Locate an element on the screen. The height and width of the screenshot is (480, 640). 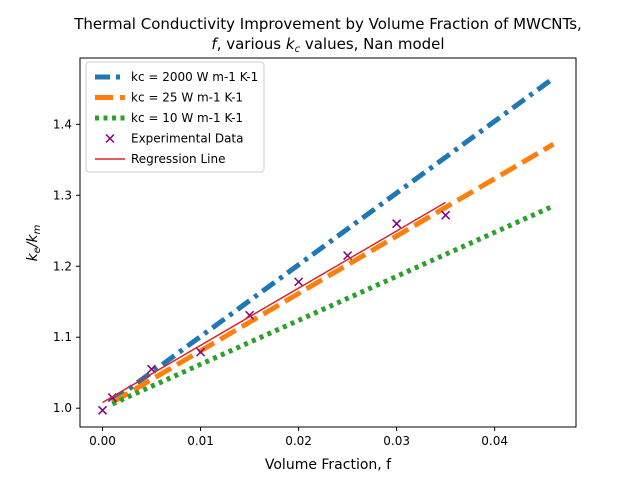
legend-entry: kc = 2000 W m-1 K-1 is located at coordinates (176, 77).